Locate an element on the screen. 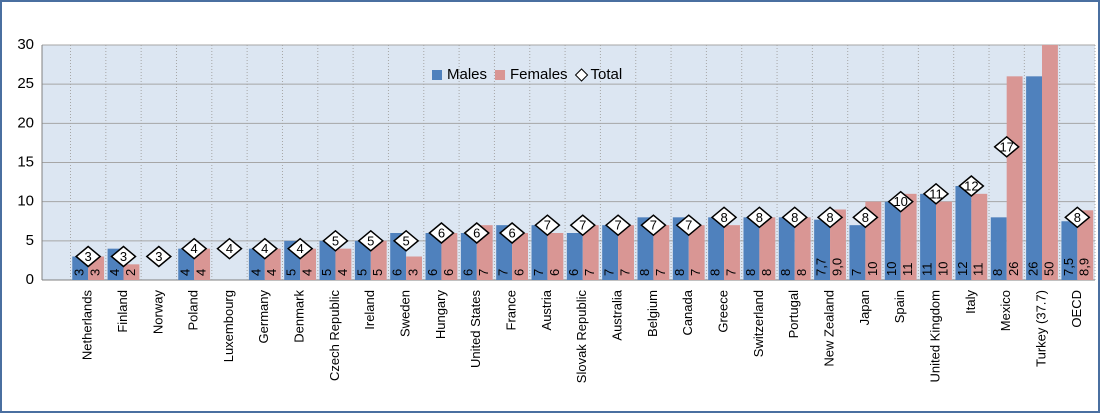  total-label: 3 is located at coordinates (88, 256).